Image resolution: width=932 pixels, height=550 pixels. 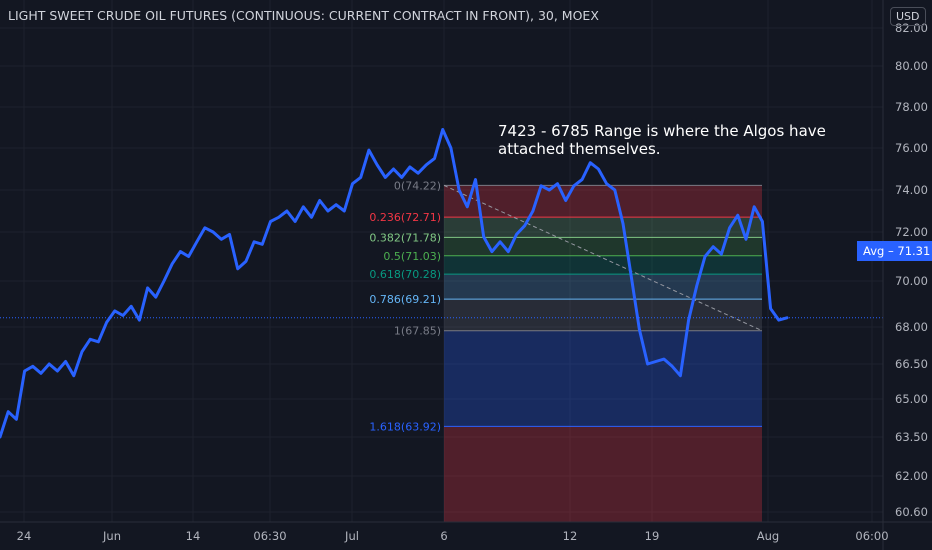 What do you see at coordinates (405, 217) in the screenshot?
I see `fib-level-label: 0.236(72.71)` at bounding box center [405, 217].